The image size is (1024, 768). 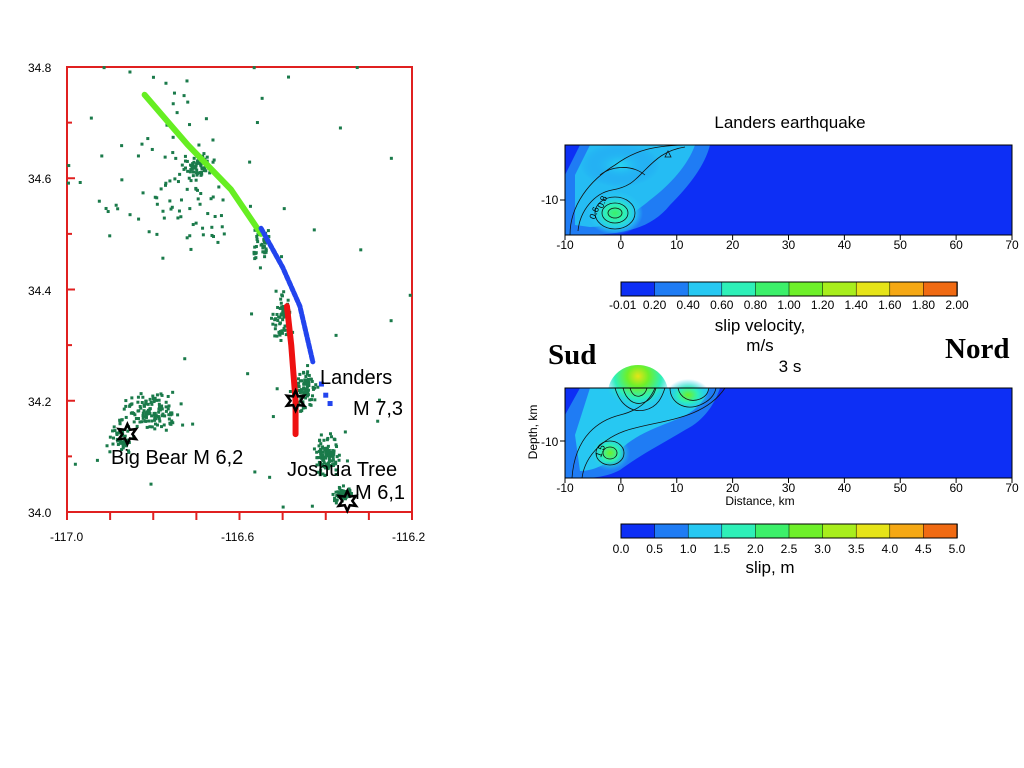 I want to click on velocity-x-tick-label: 70, so click(x=1012, y=245).